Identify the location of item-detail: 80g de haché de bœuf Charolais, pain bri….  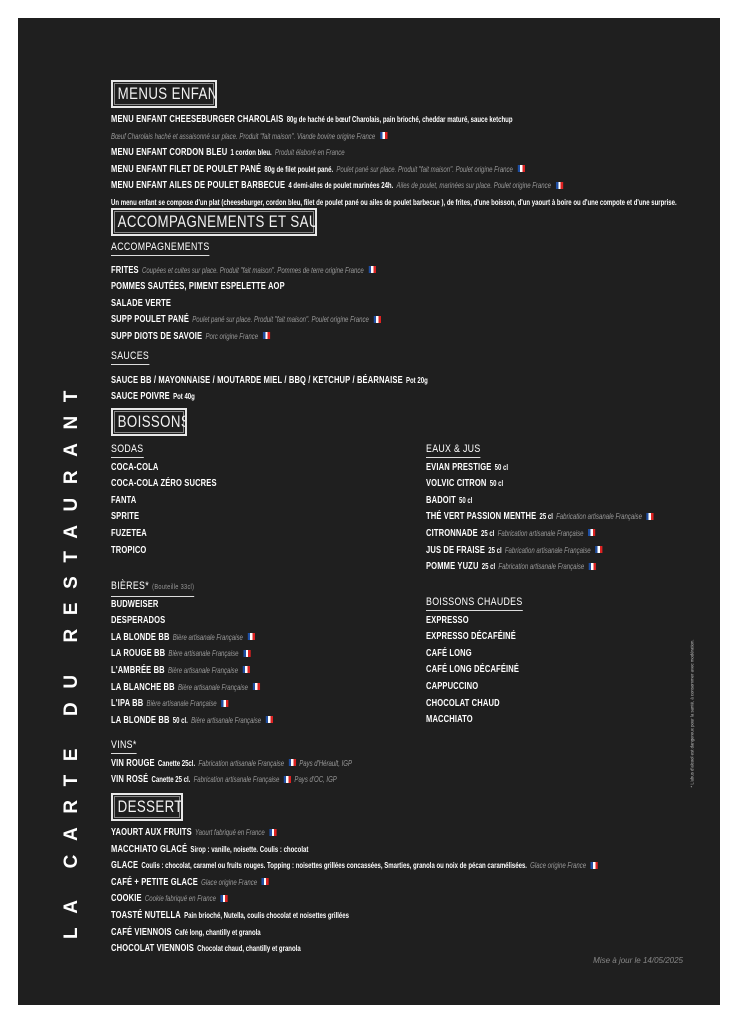
(399, 119).